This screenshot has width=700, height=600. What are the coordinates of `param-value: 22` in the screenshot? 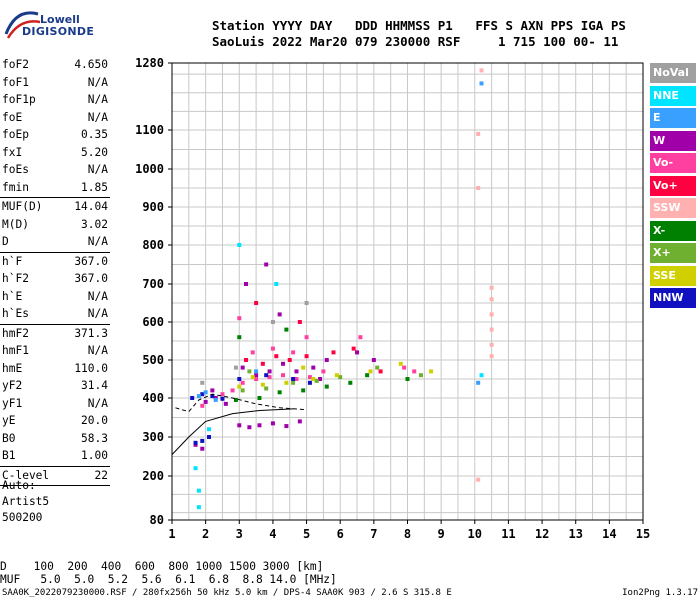 It's located at (101, 475).